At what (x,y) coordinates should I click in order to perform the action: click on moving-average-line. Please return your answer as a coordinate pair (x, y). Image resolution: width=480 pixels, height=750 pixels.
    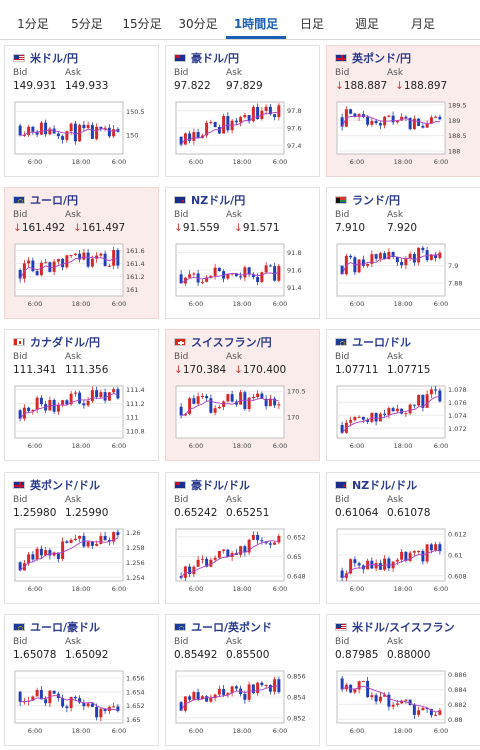
    Looking at the image, I should click on (390, 121).